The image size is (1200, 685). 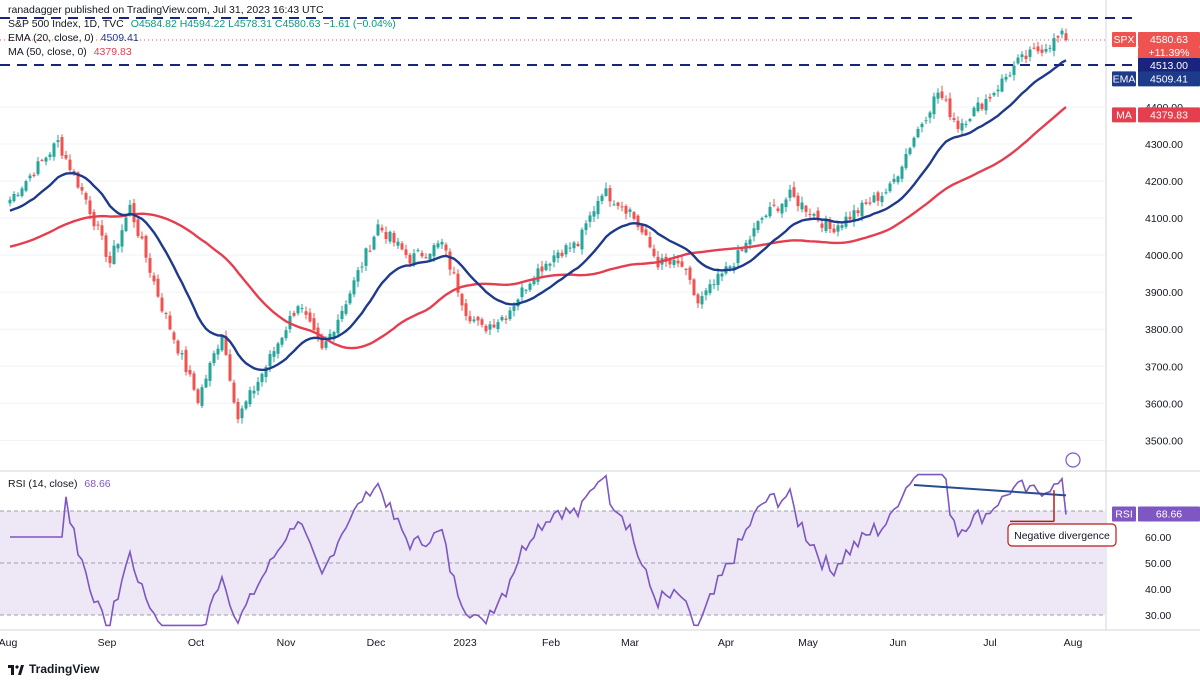 What do you see at coordinates (1124, 115) in the screenshot?
I see `ma-tag-bg` at bounding box center [1124, 115].